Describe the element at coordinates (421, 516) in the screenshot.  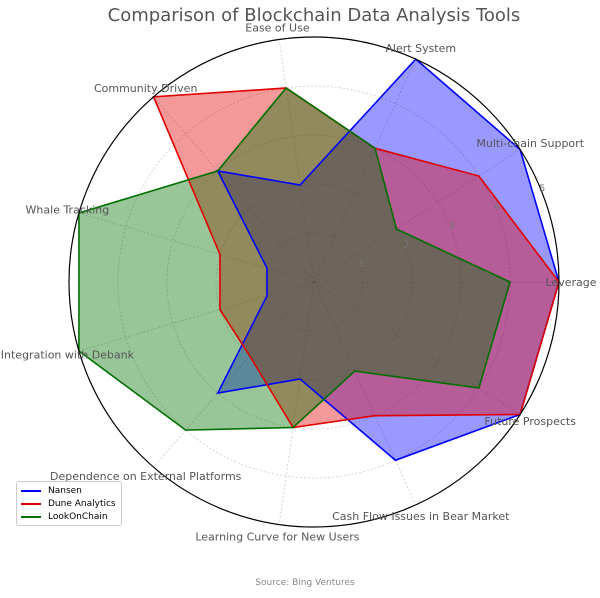
I see `axis-label: Cash Flow Issues in Bear Market` at that location.